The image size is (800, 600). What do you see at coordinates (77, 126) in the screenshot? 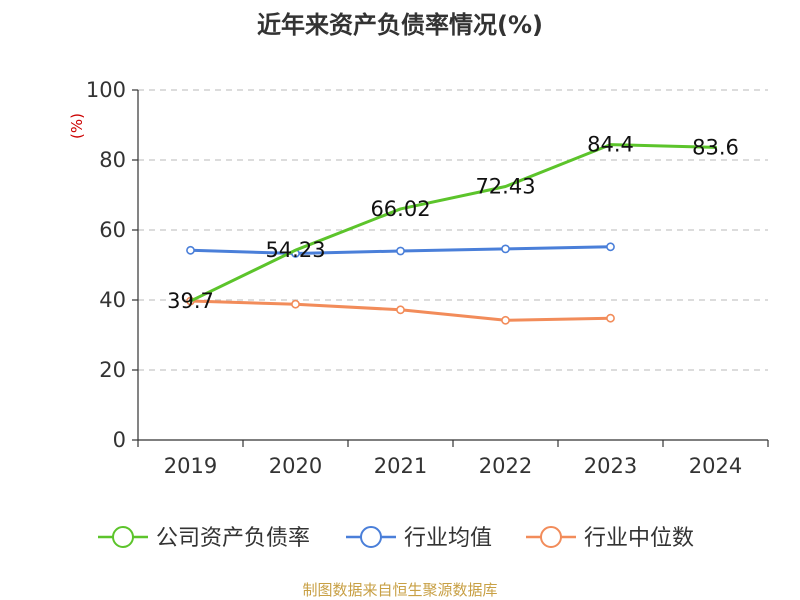
I see `y-axis-label: (%)` at bounding box center [77, 126].